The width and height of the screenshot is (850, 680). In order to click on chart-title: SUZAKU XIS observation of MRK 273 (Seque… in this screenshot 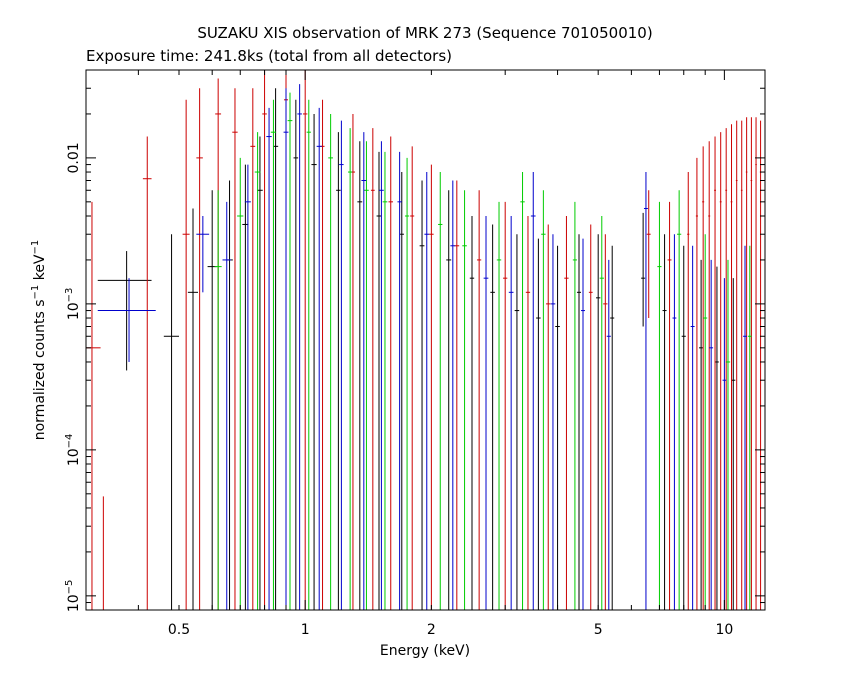, I will do `click(424, 33)`.